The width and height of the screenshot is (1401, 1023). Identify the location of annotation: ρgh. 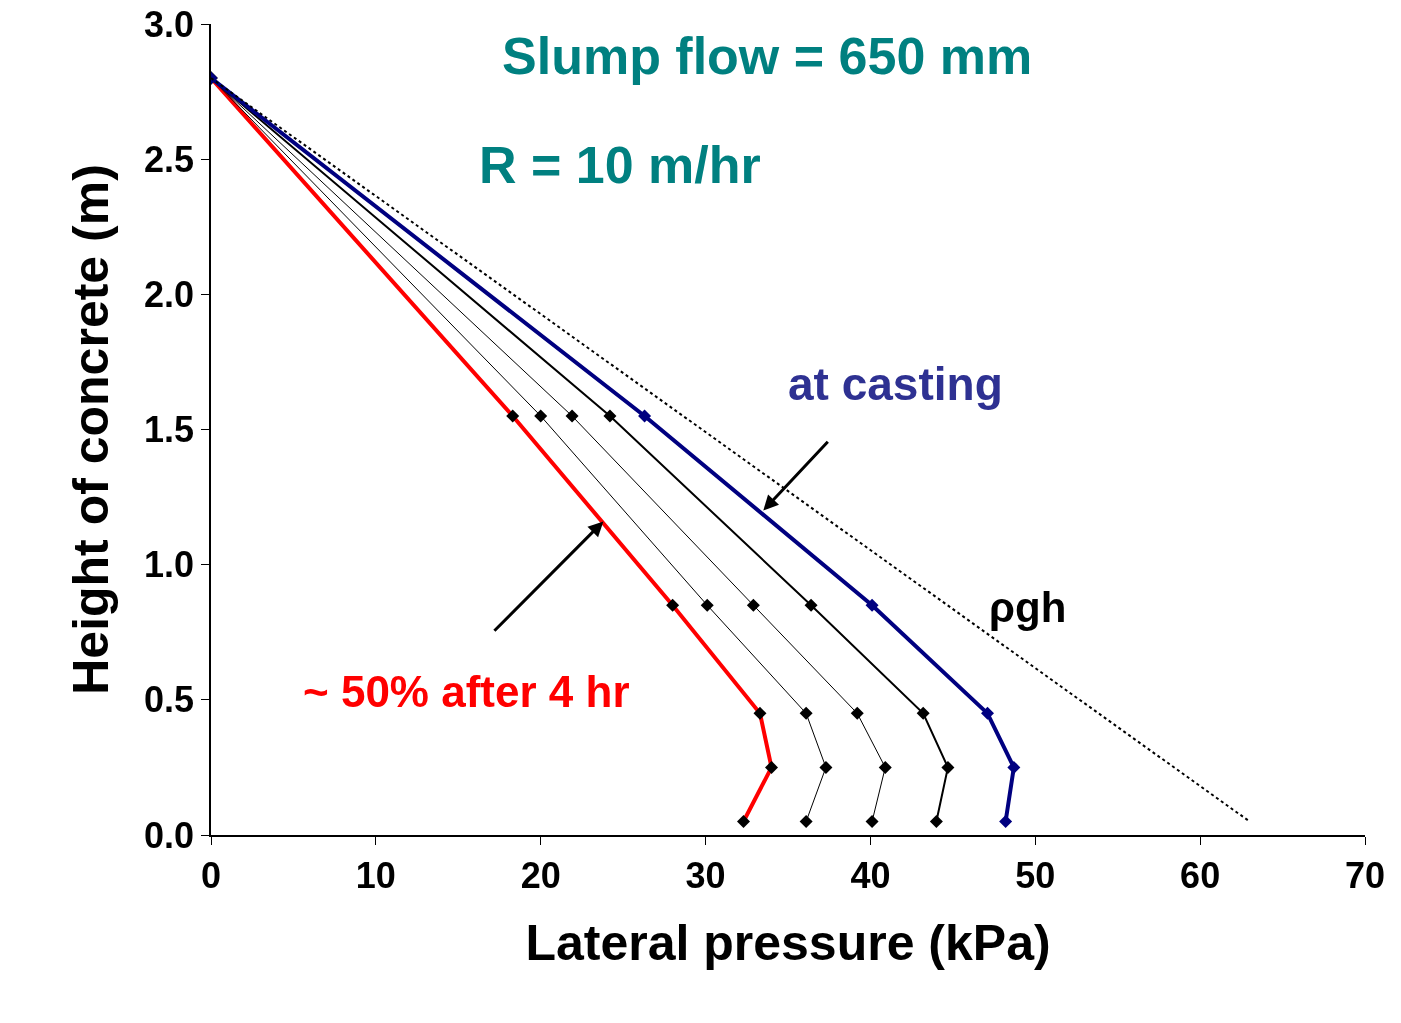
(1028, 607).